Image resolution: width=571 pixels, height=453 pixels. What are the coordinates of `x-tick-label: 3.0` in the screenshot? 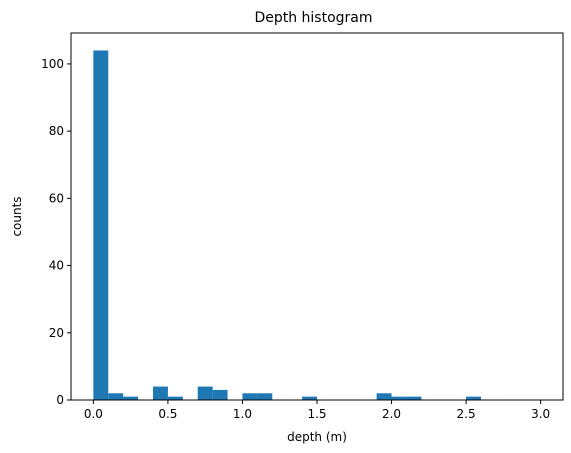 It's located at (540, 414).